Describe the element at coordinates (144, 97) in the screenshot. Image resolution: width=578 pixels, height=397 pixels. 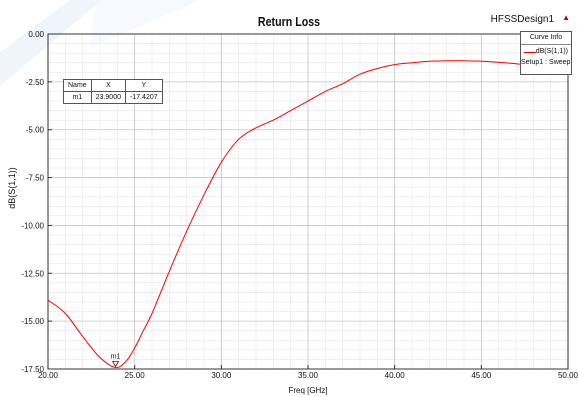
I see `marker-table-cell-y: -17.4207` at that location.